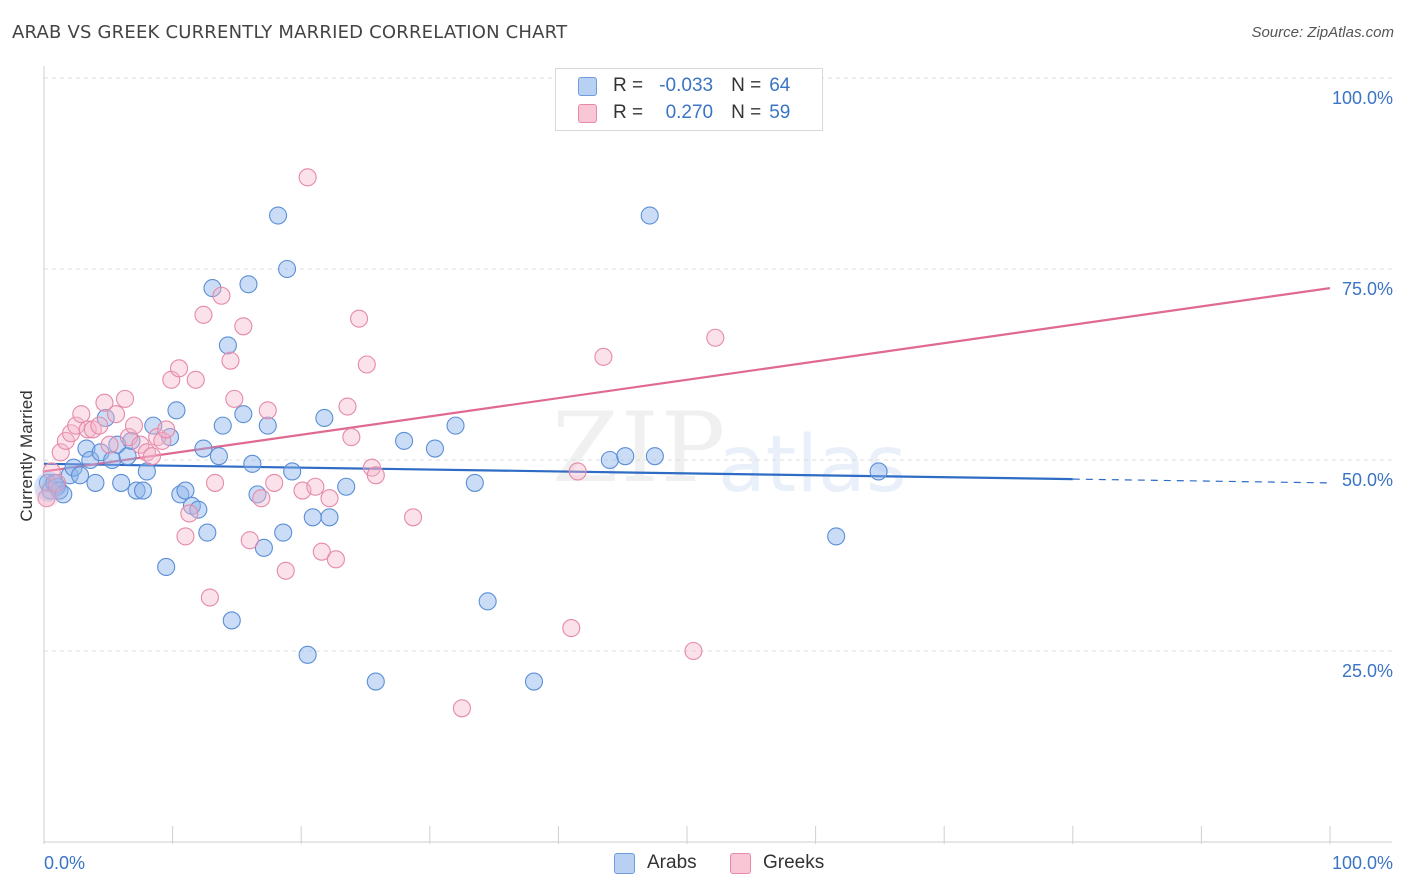 The width and height of the screenshot is (1406, 892). I want to click on x-tick-label-min: 0.0%, so click(64, 863).